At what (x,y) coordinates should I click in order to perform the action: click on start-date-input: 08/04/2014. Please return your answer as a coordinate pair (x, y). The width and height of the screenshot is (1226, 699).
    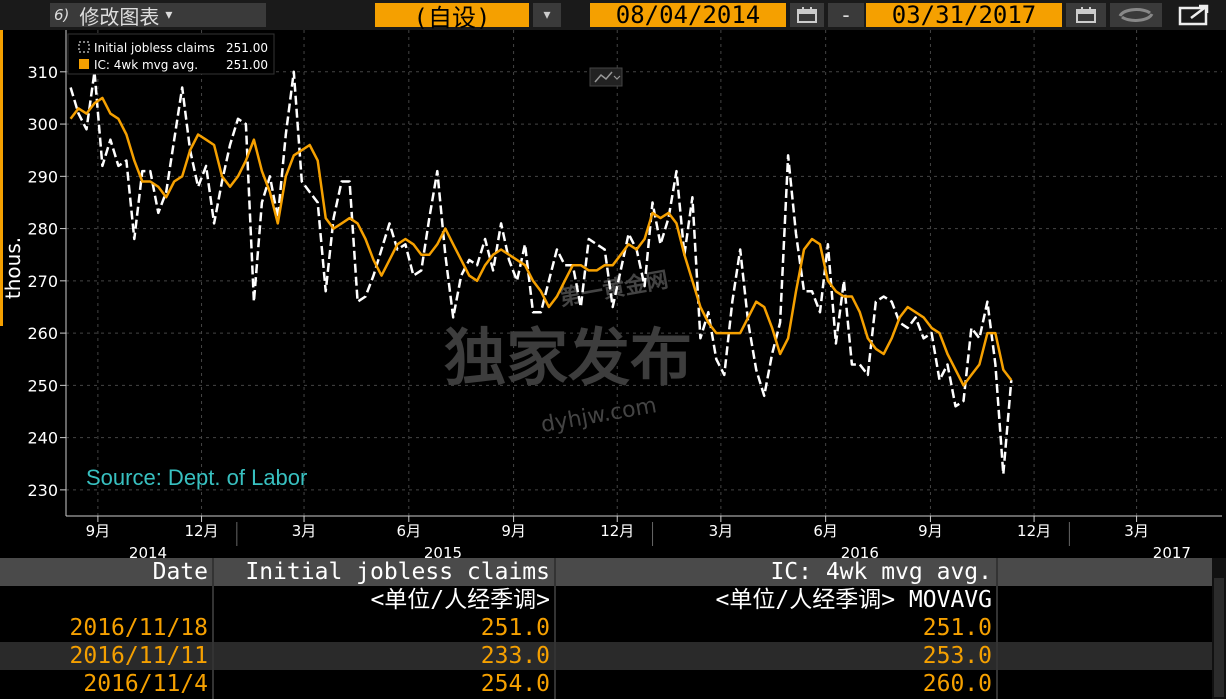
    Looking at the image, I should click on (688, 15).